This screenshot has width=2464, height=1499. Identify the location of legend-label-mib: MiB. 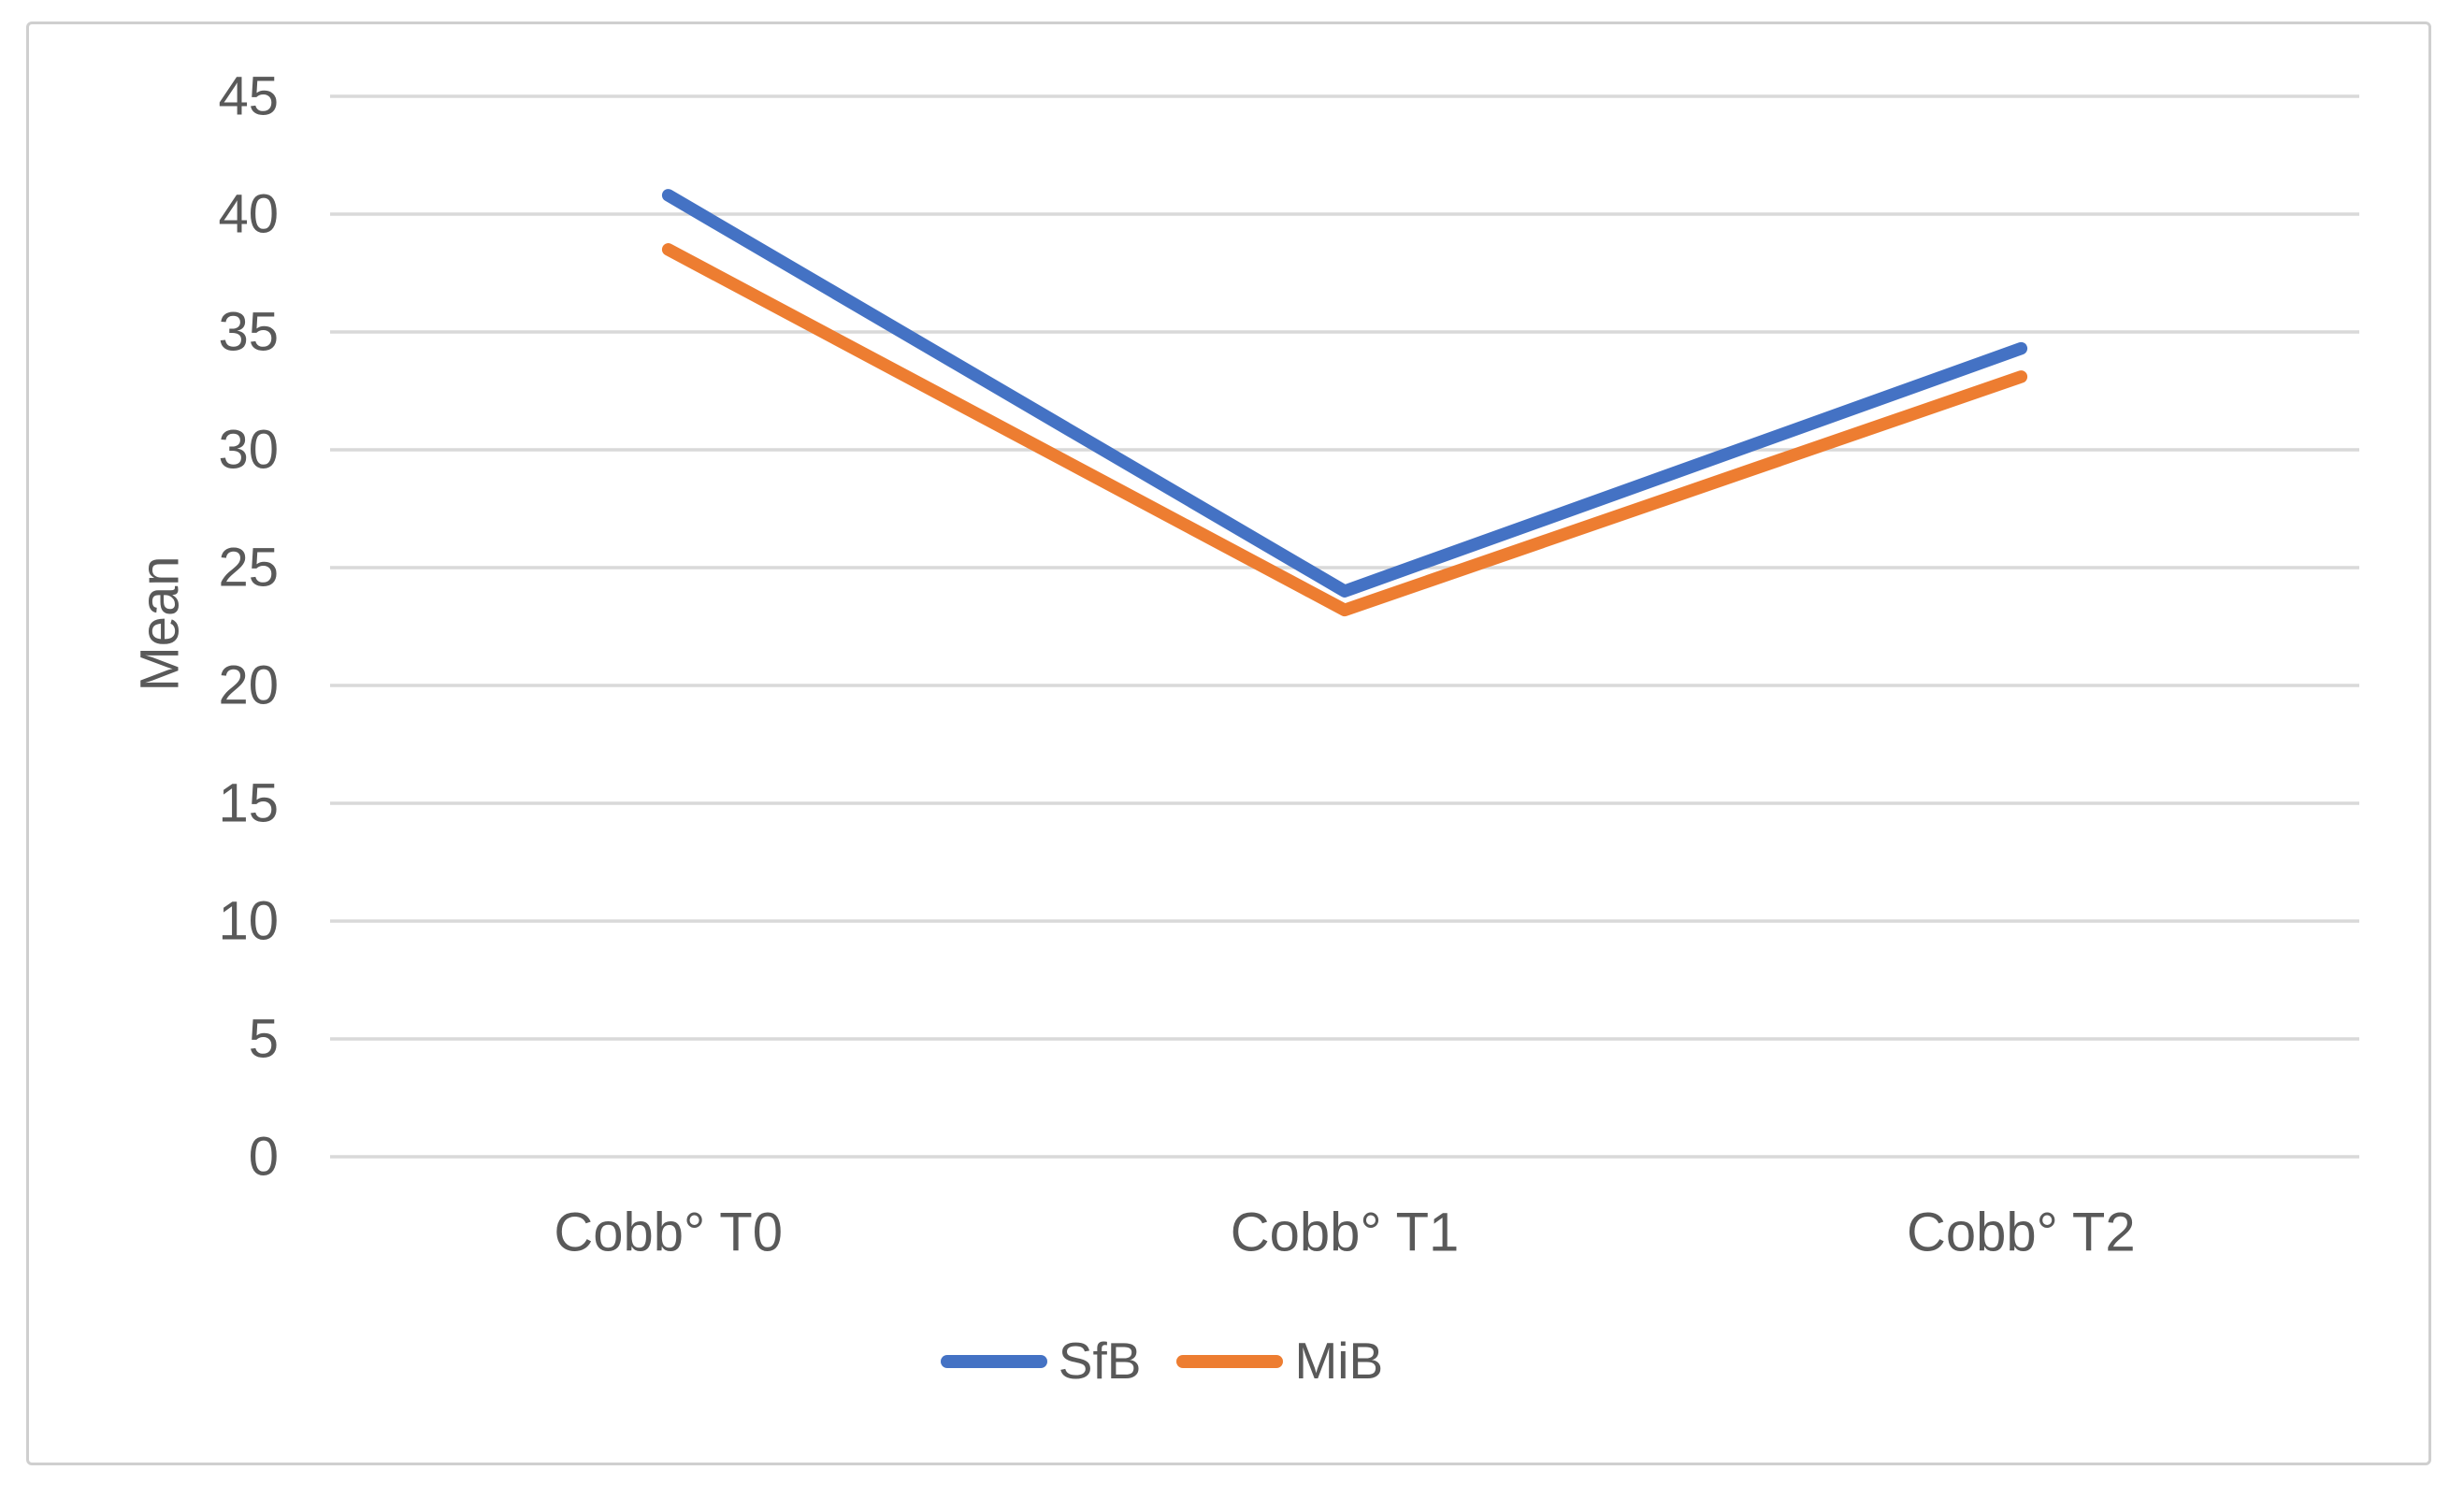
(1339, 1361).